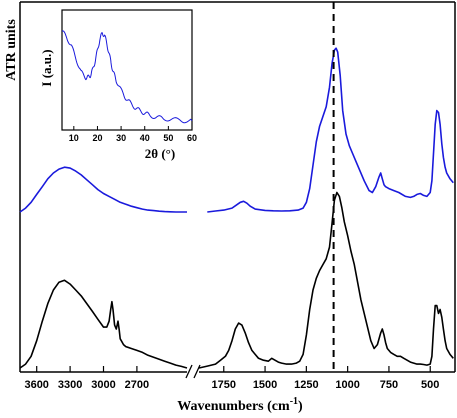  I want to click on x-tick-label: 1000, so click(347, 385).